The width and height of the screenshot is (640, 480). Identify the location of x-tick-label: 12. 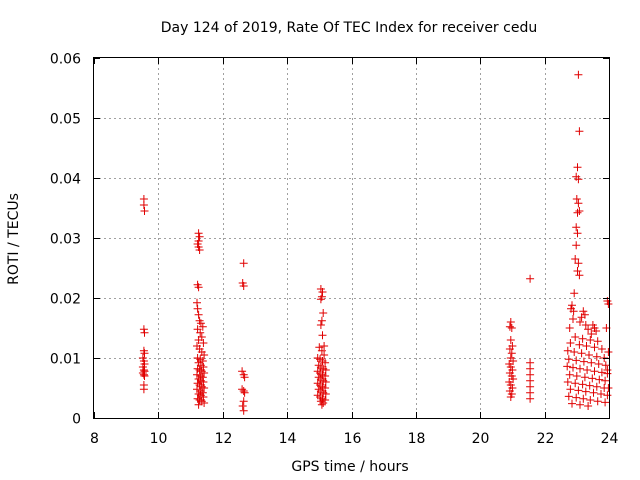
(224, 439).